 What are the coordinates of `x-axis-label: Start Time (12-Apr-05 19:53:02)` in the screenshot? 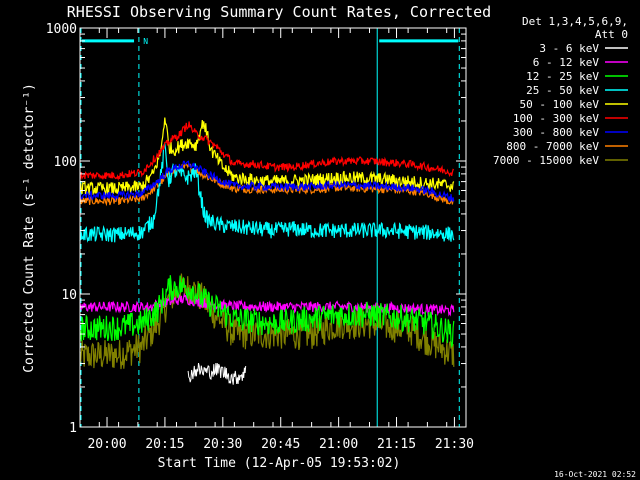 It's located at (279, 463).